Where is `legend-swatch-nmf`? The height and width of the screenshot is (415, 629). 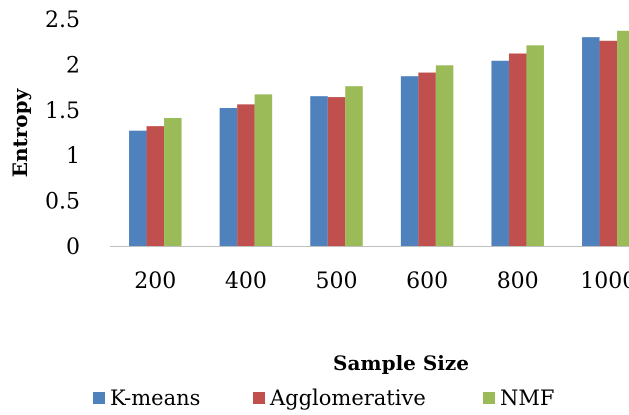
legend-swatch-nmf is located at coordinates (489, 398).